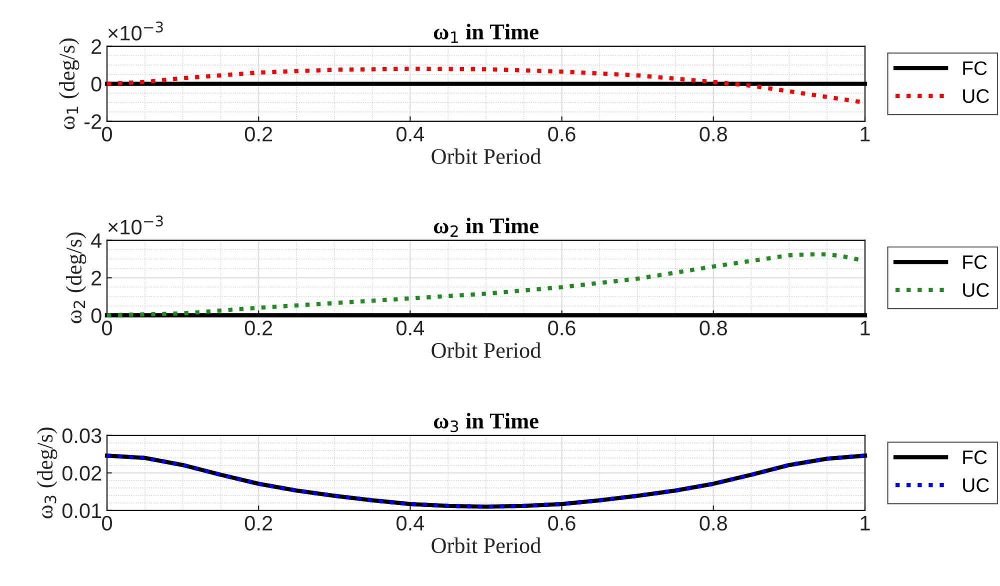  What do you see at coordinates (96, 240) in the screenshot?
I see `y-tick-label: 4` at bounding box center [96, 240].